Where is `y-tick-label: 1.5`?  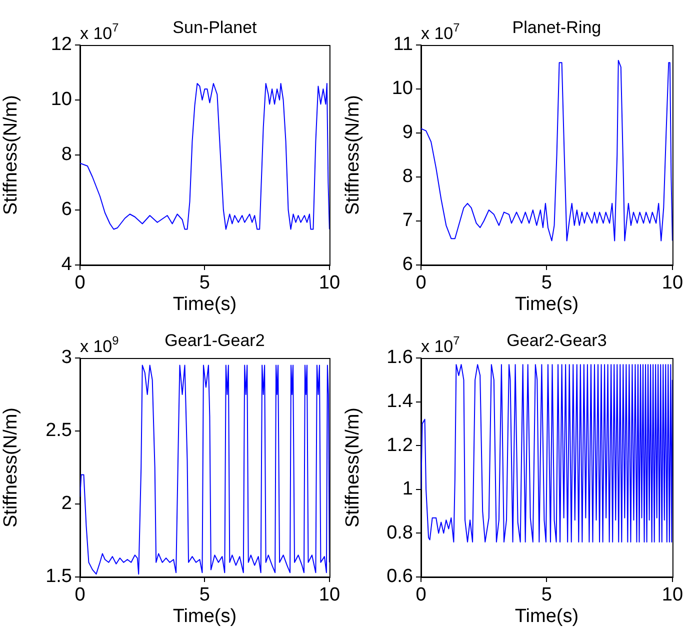 y-tick-label: 1.5 is located at coordinates (59, 577).